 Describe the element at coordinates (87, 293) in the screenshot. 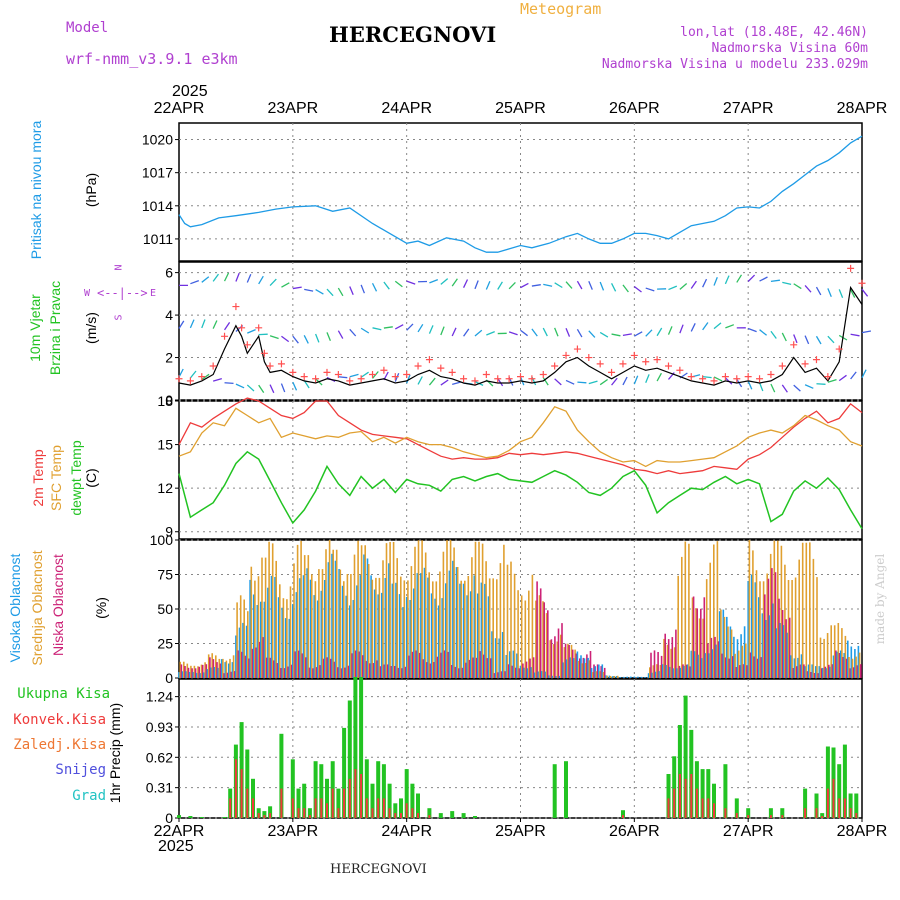

I see `compass-west: W` at that location.